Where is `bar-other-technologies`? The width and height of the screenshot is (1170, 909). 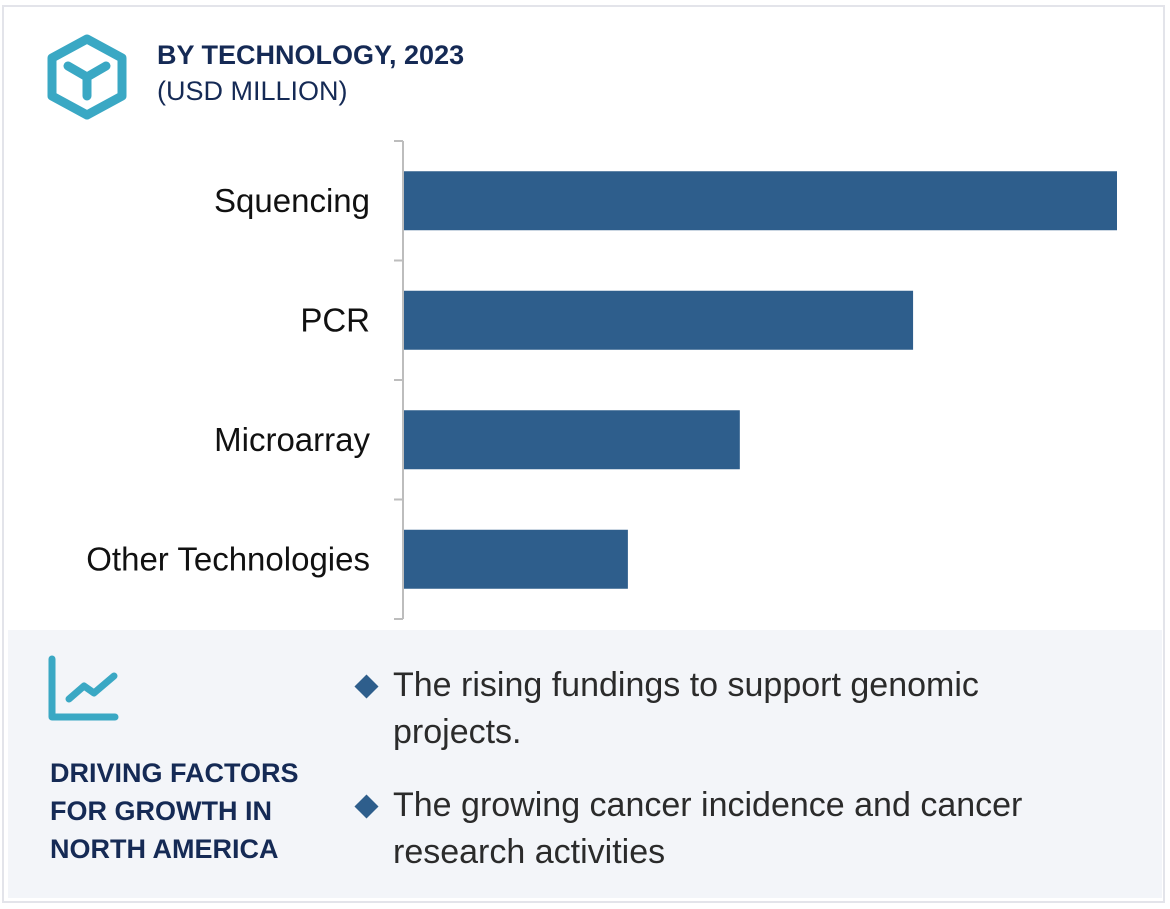
bar-other-technologies is located at coordinates (516, 559).